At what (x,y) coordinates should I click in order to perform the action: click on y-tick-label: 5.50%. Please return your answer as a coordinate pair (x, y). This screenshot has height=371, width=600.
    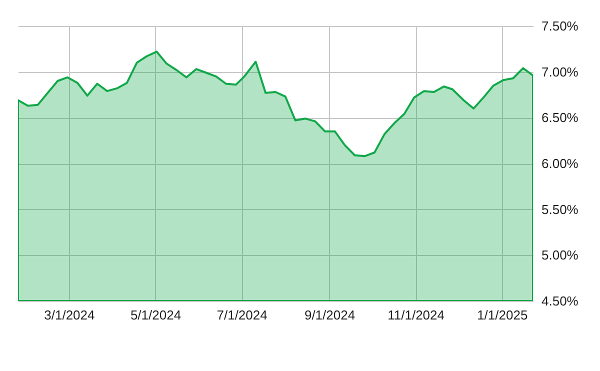
    Looking at the image, I should click on (560, 209).